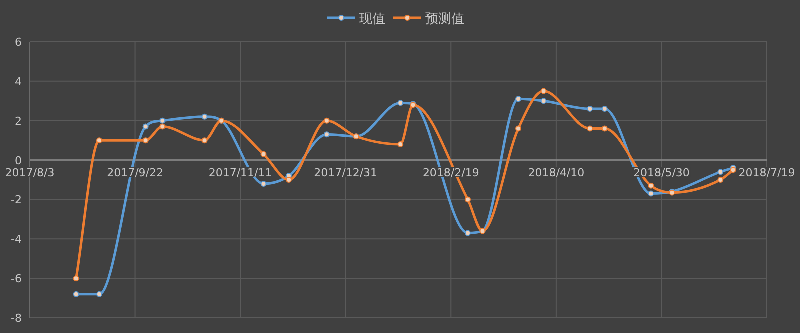 This screenshot has width=800, height=333. What do you see at coordinates (18, 81) in the screenshot?
I see `y-tick-label: 4` at bounding box center [18, 81].